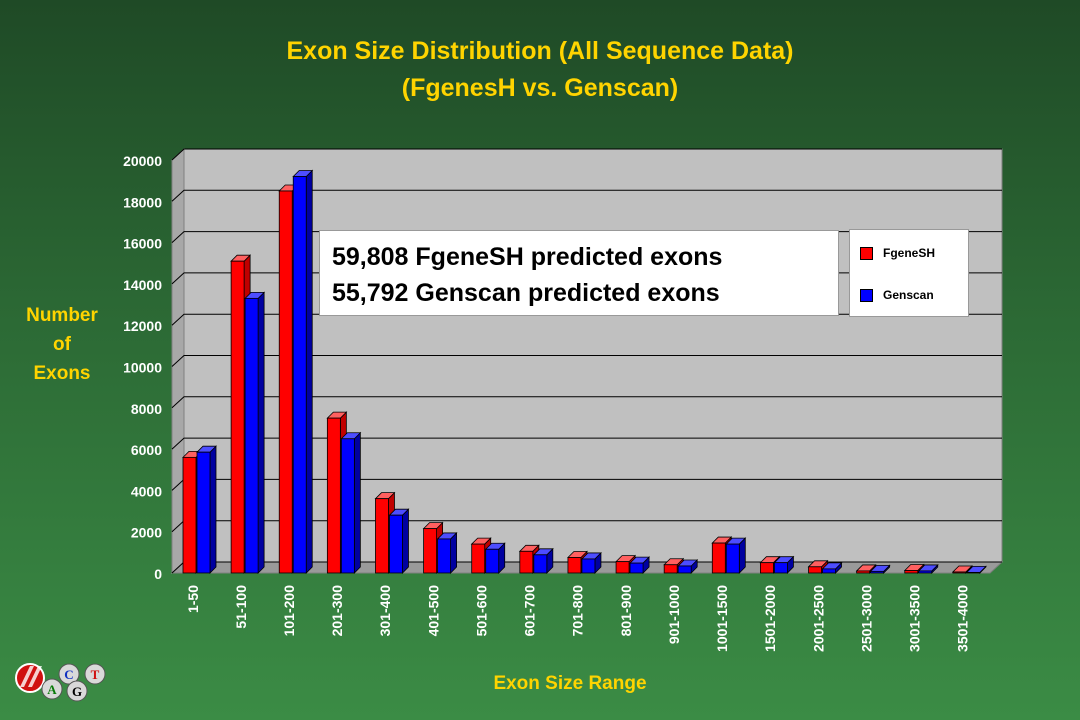 The image size is (1080, 720). Describe the element at coordinates (337, 611) in the screenshot. I see `x-tick-label: 201-300` at that location.